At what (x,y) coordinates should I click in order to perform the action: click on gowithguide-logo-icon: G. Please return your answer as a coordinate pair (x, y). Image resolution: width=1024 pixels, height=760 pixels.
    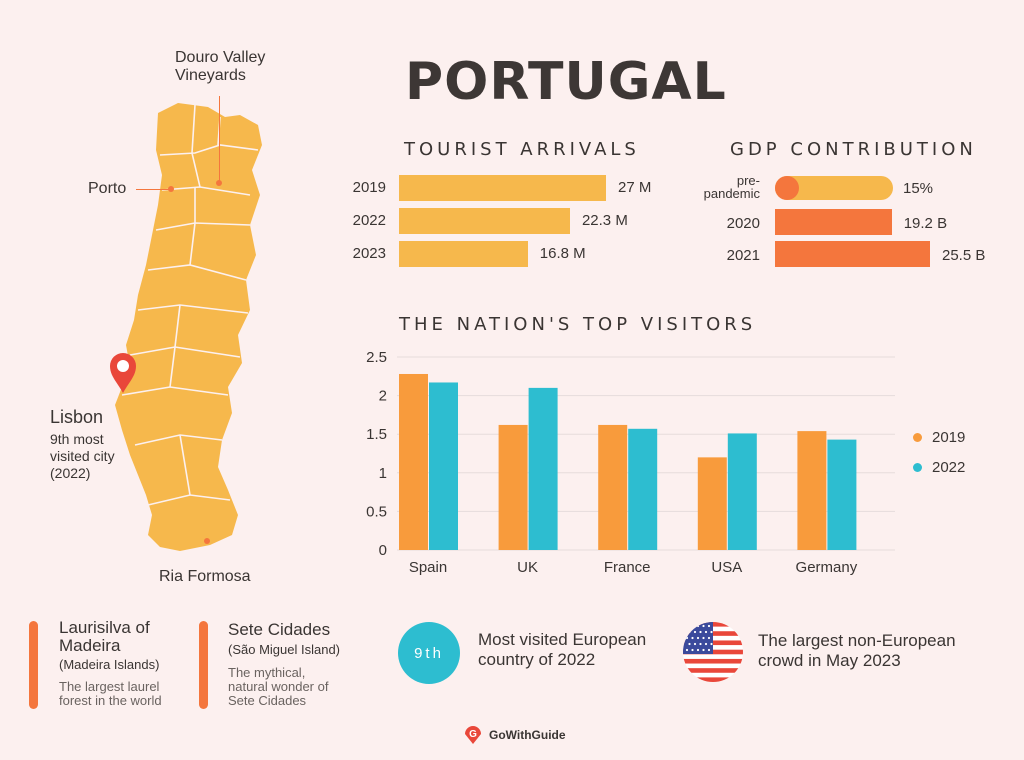
    Looking at the image, I should click on (473, 735).